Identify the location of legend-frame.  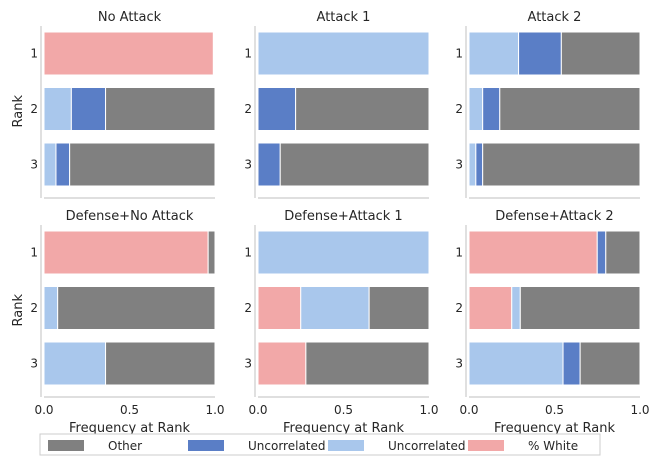
(320, 444).